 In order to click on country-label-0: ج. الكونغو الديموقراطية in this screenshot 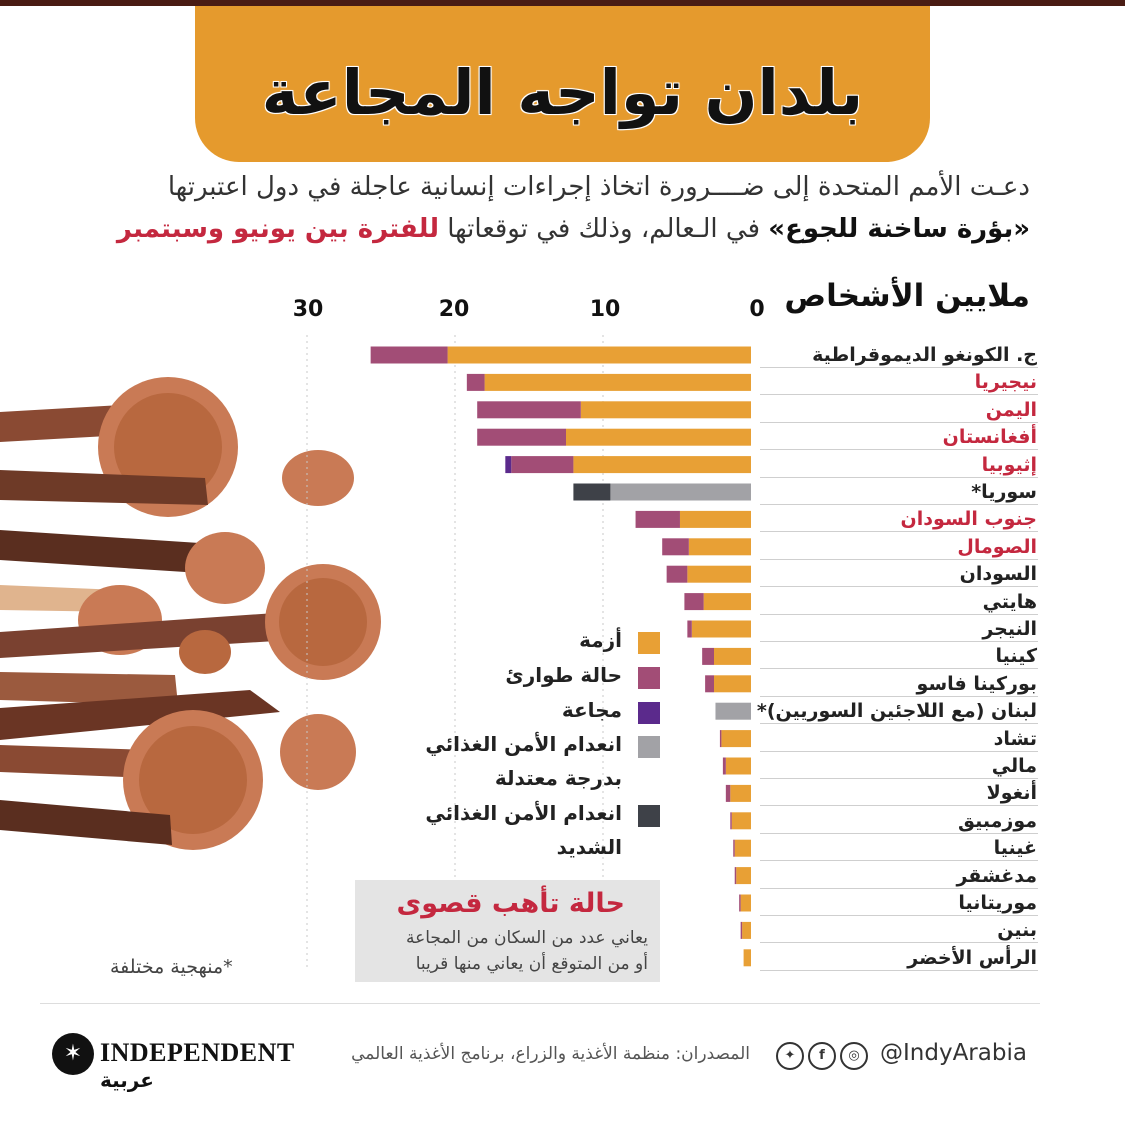, I will do `click(924, 355)`.